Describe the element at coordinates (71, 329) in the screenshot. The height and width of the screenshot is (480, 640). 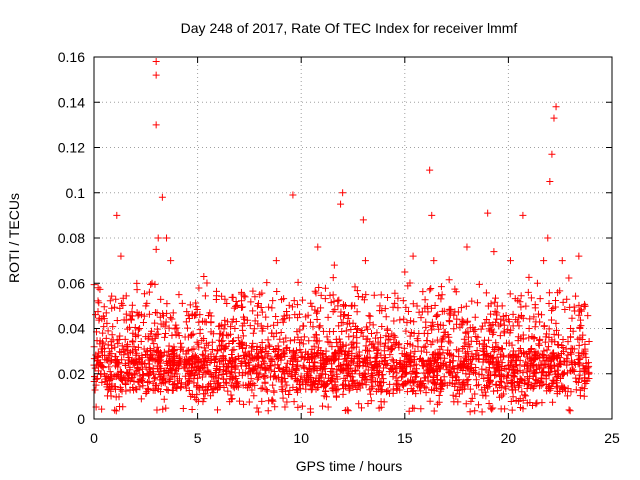
I see `y-tick-label: 0.04` at that location.